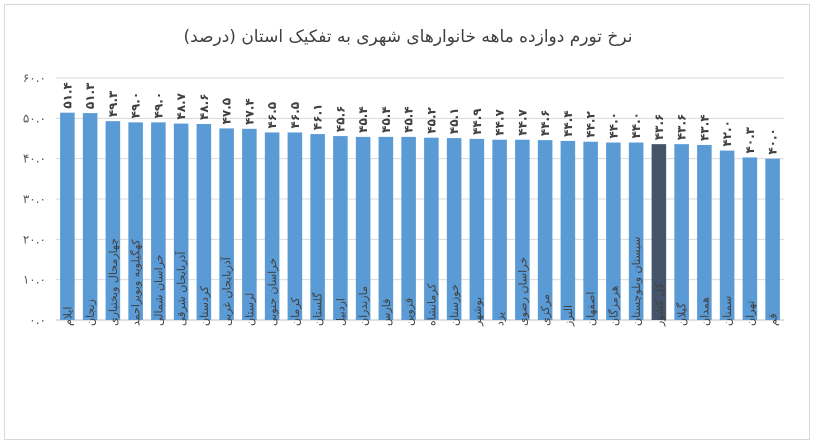  Describe the element at coordinates (340, 119) in the screenshot. I see `data-label: ۴۵.۶` at that location.